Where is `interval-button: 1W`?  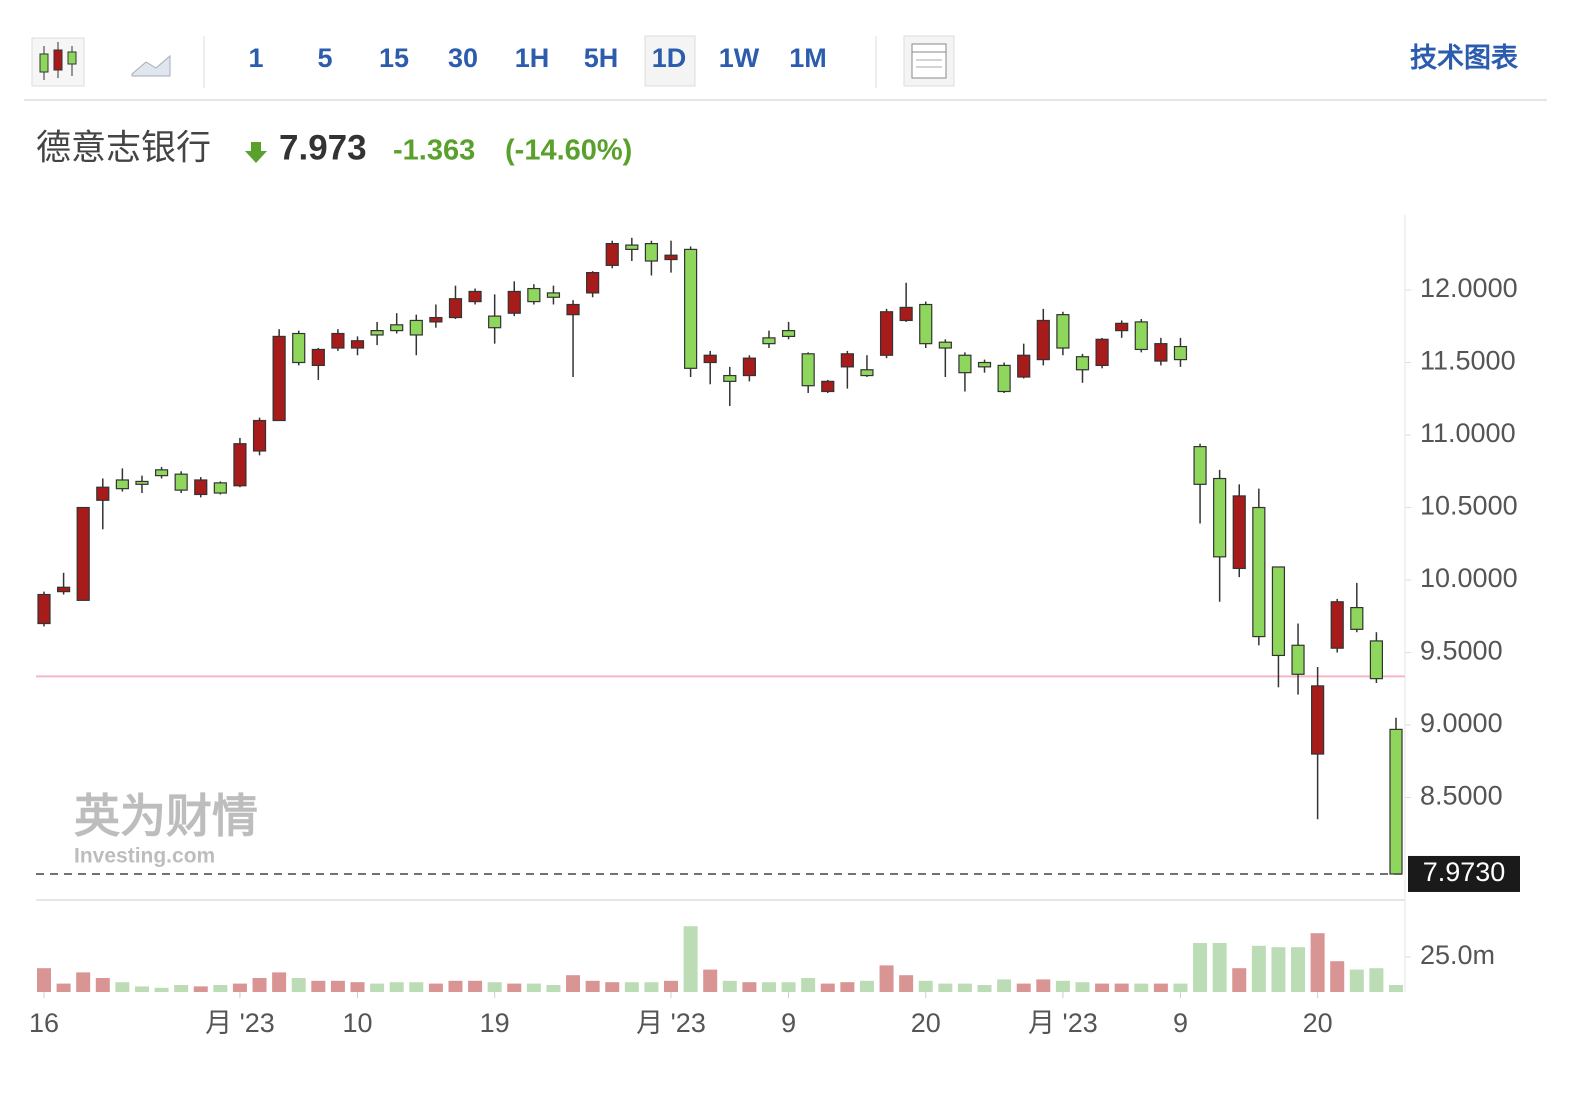
interval-button: 1W is located at coordinates (739, 58).